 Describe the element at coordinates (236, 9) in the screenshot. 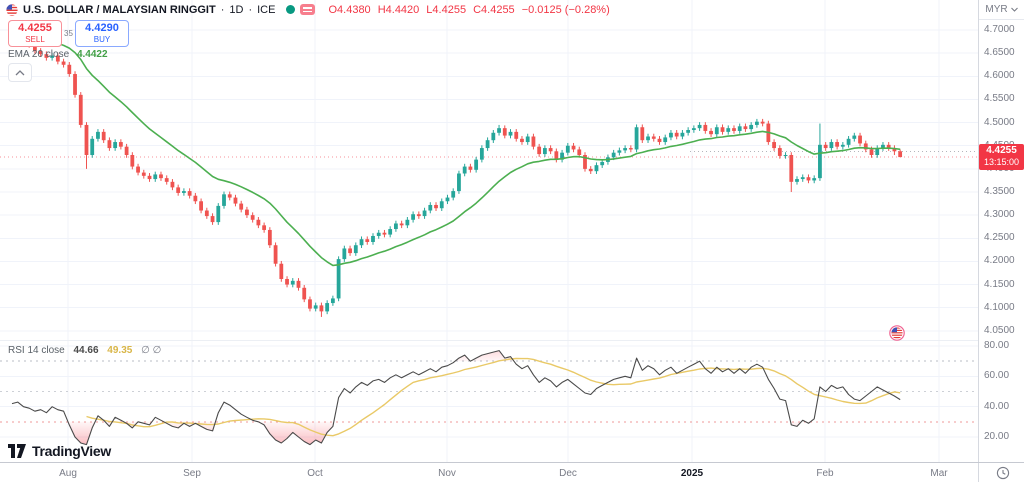

I see `timeframe-label: 1D` at that location.